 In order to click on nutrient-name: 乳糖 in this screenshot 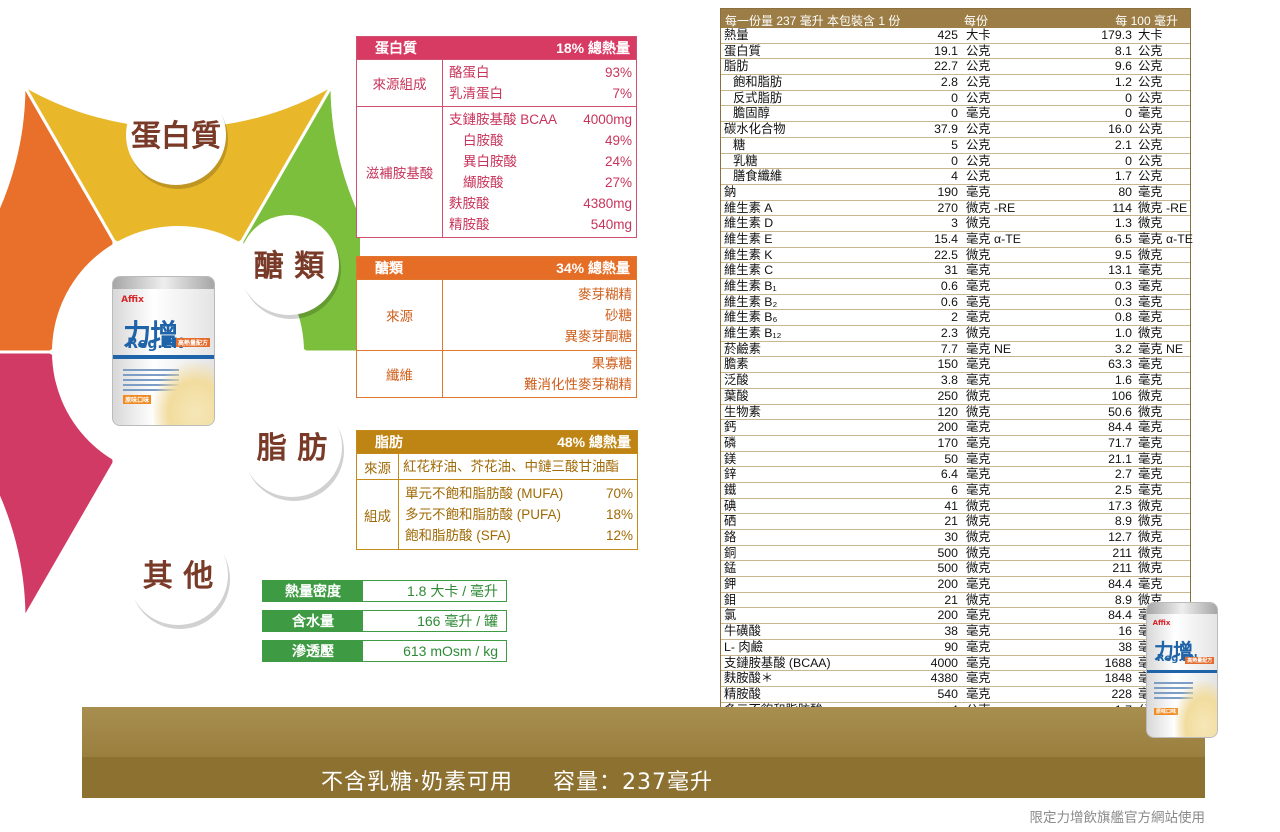, I will do `click(745, 160)`.